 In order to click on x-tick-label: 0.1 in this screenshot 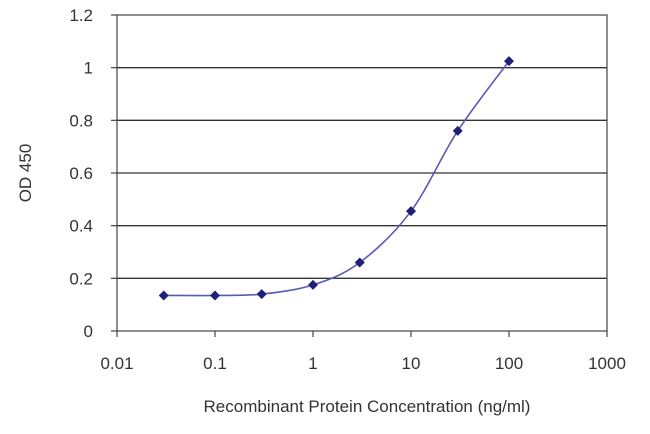, I will do `click(215, 363)`.